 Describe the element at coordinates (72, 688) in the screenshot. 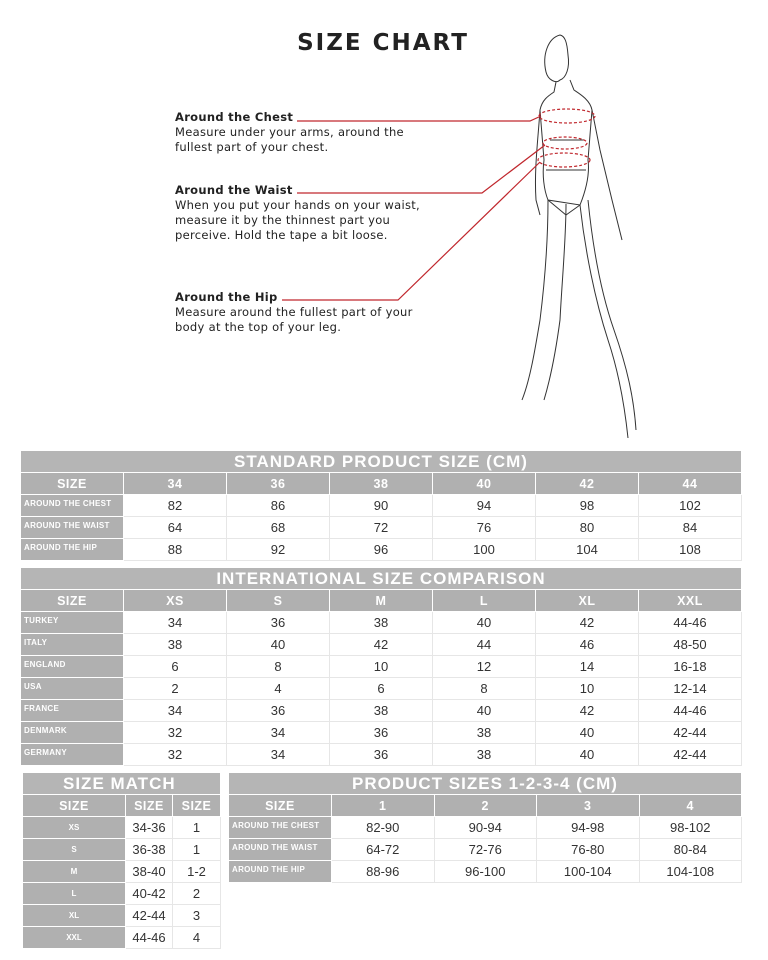

I see `row-label: USA` at that location.